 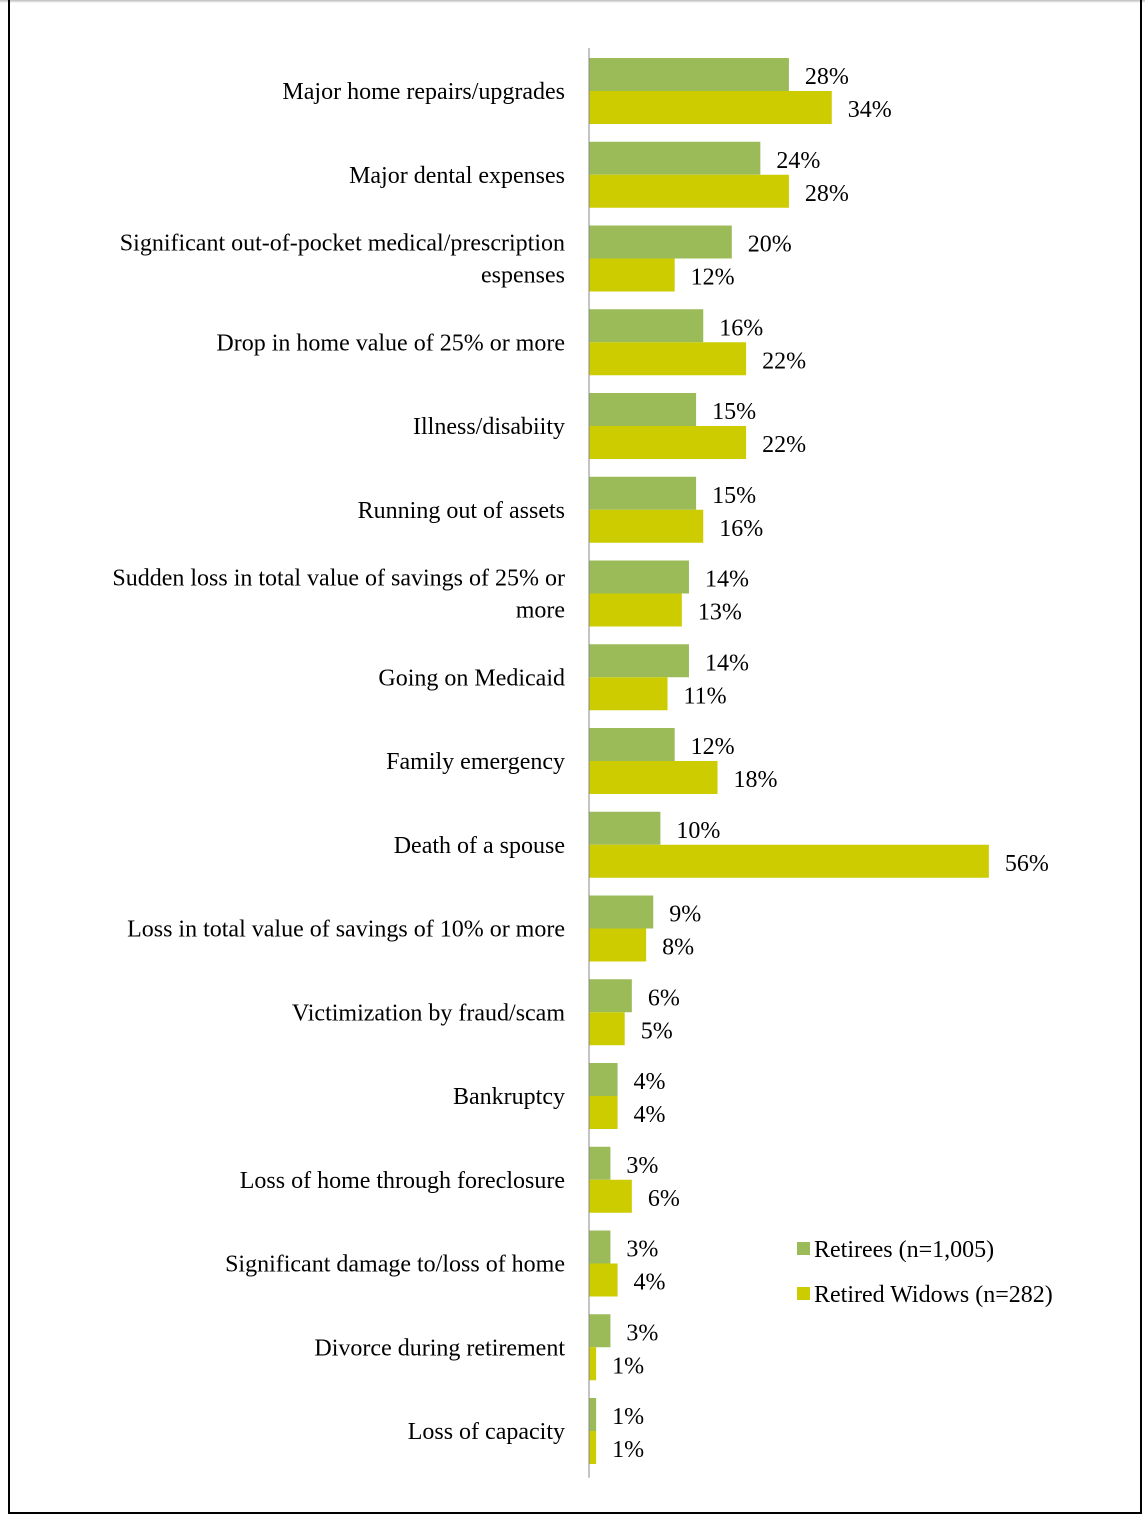 What do you see at coordinates (461, 511) in the screenshot?
I see `category-5-label: Running out of assets` at bounding box center [461, 511].